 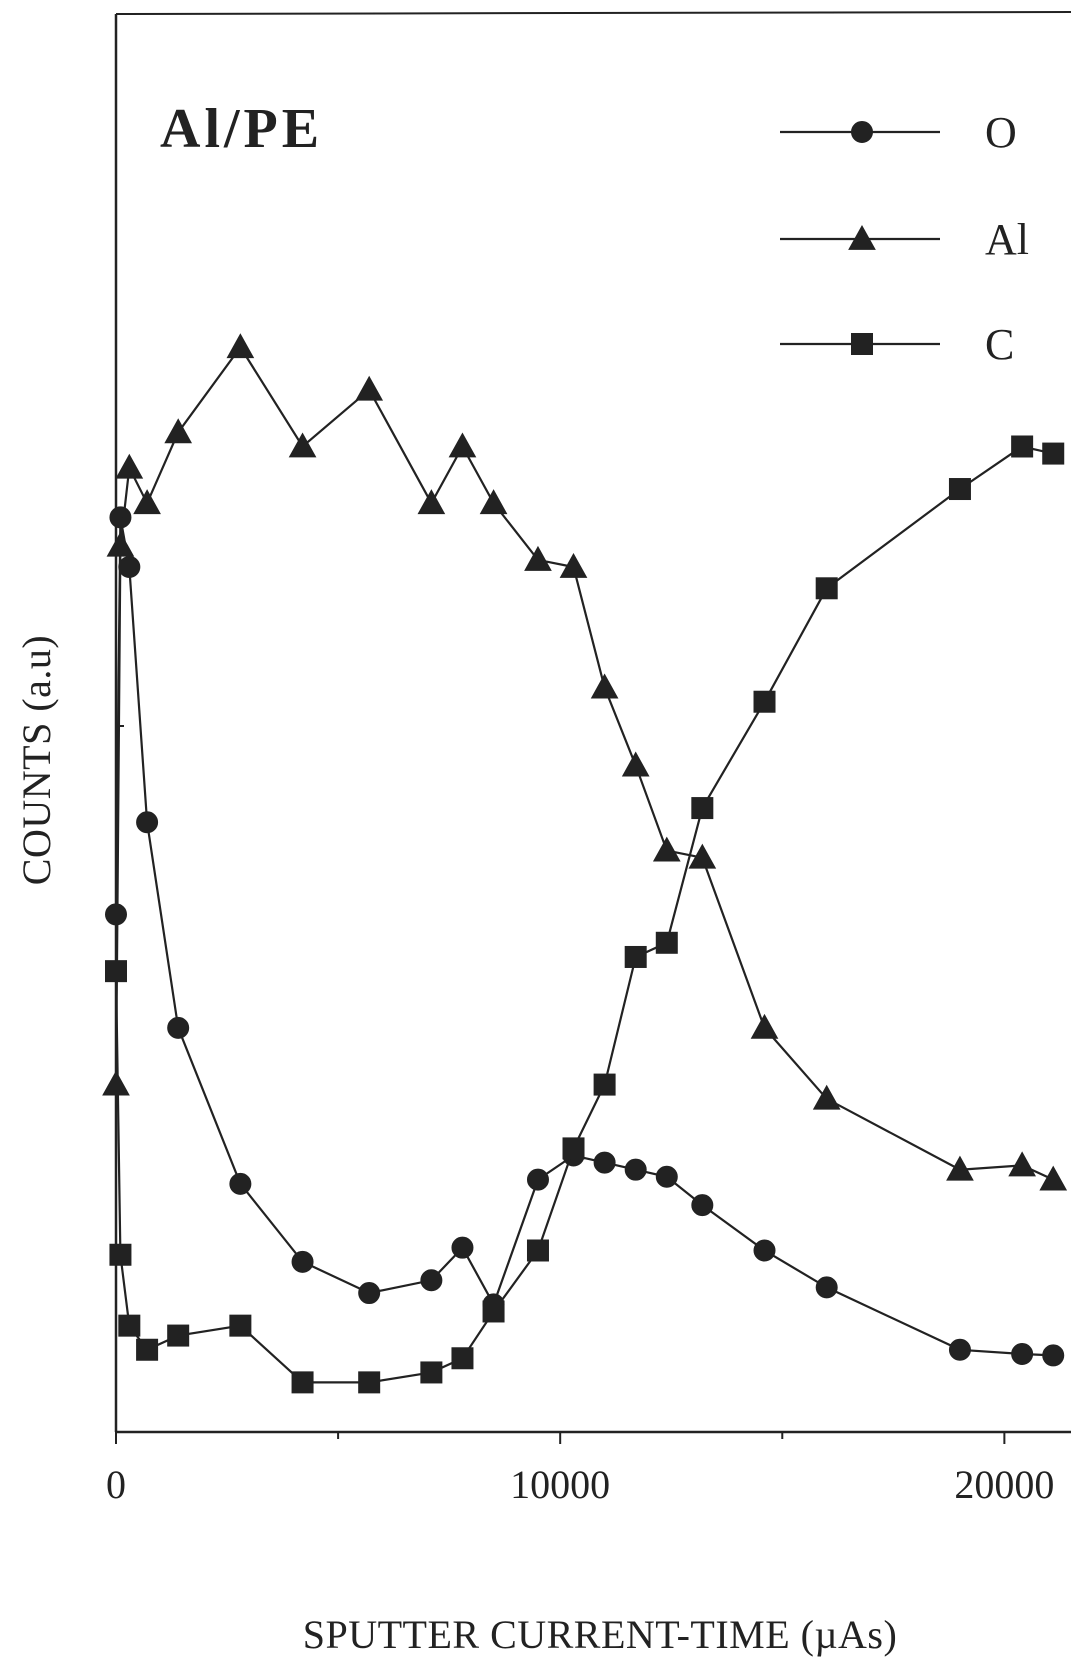 I want to click on top-border, so click(x=593, y=13).